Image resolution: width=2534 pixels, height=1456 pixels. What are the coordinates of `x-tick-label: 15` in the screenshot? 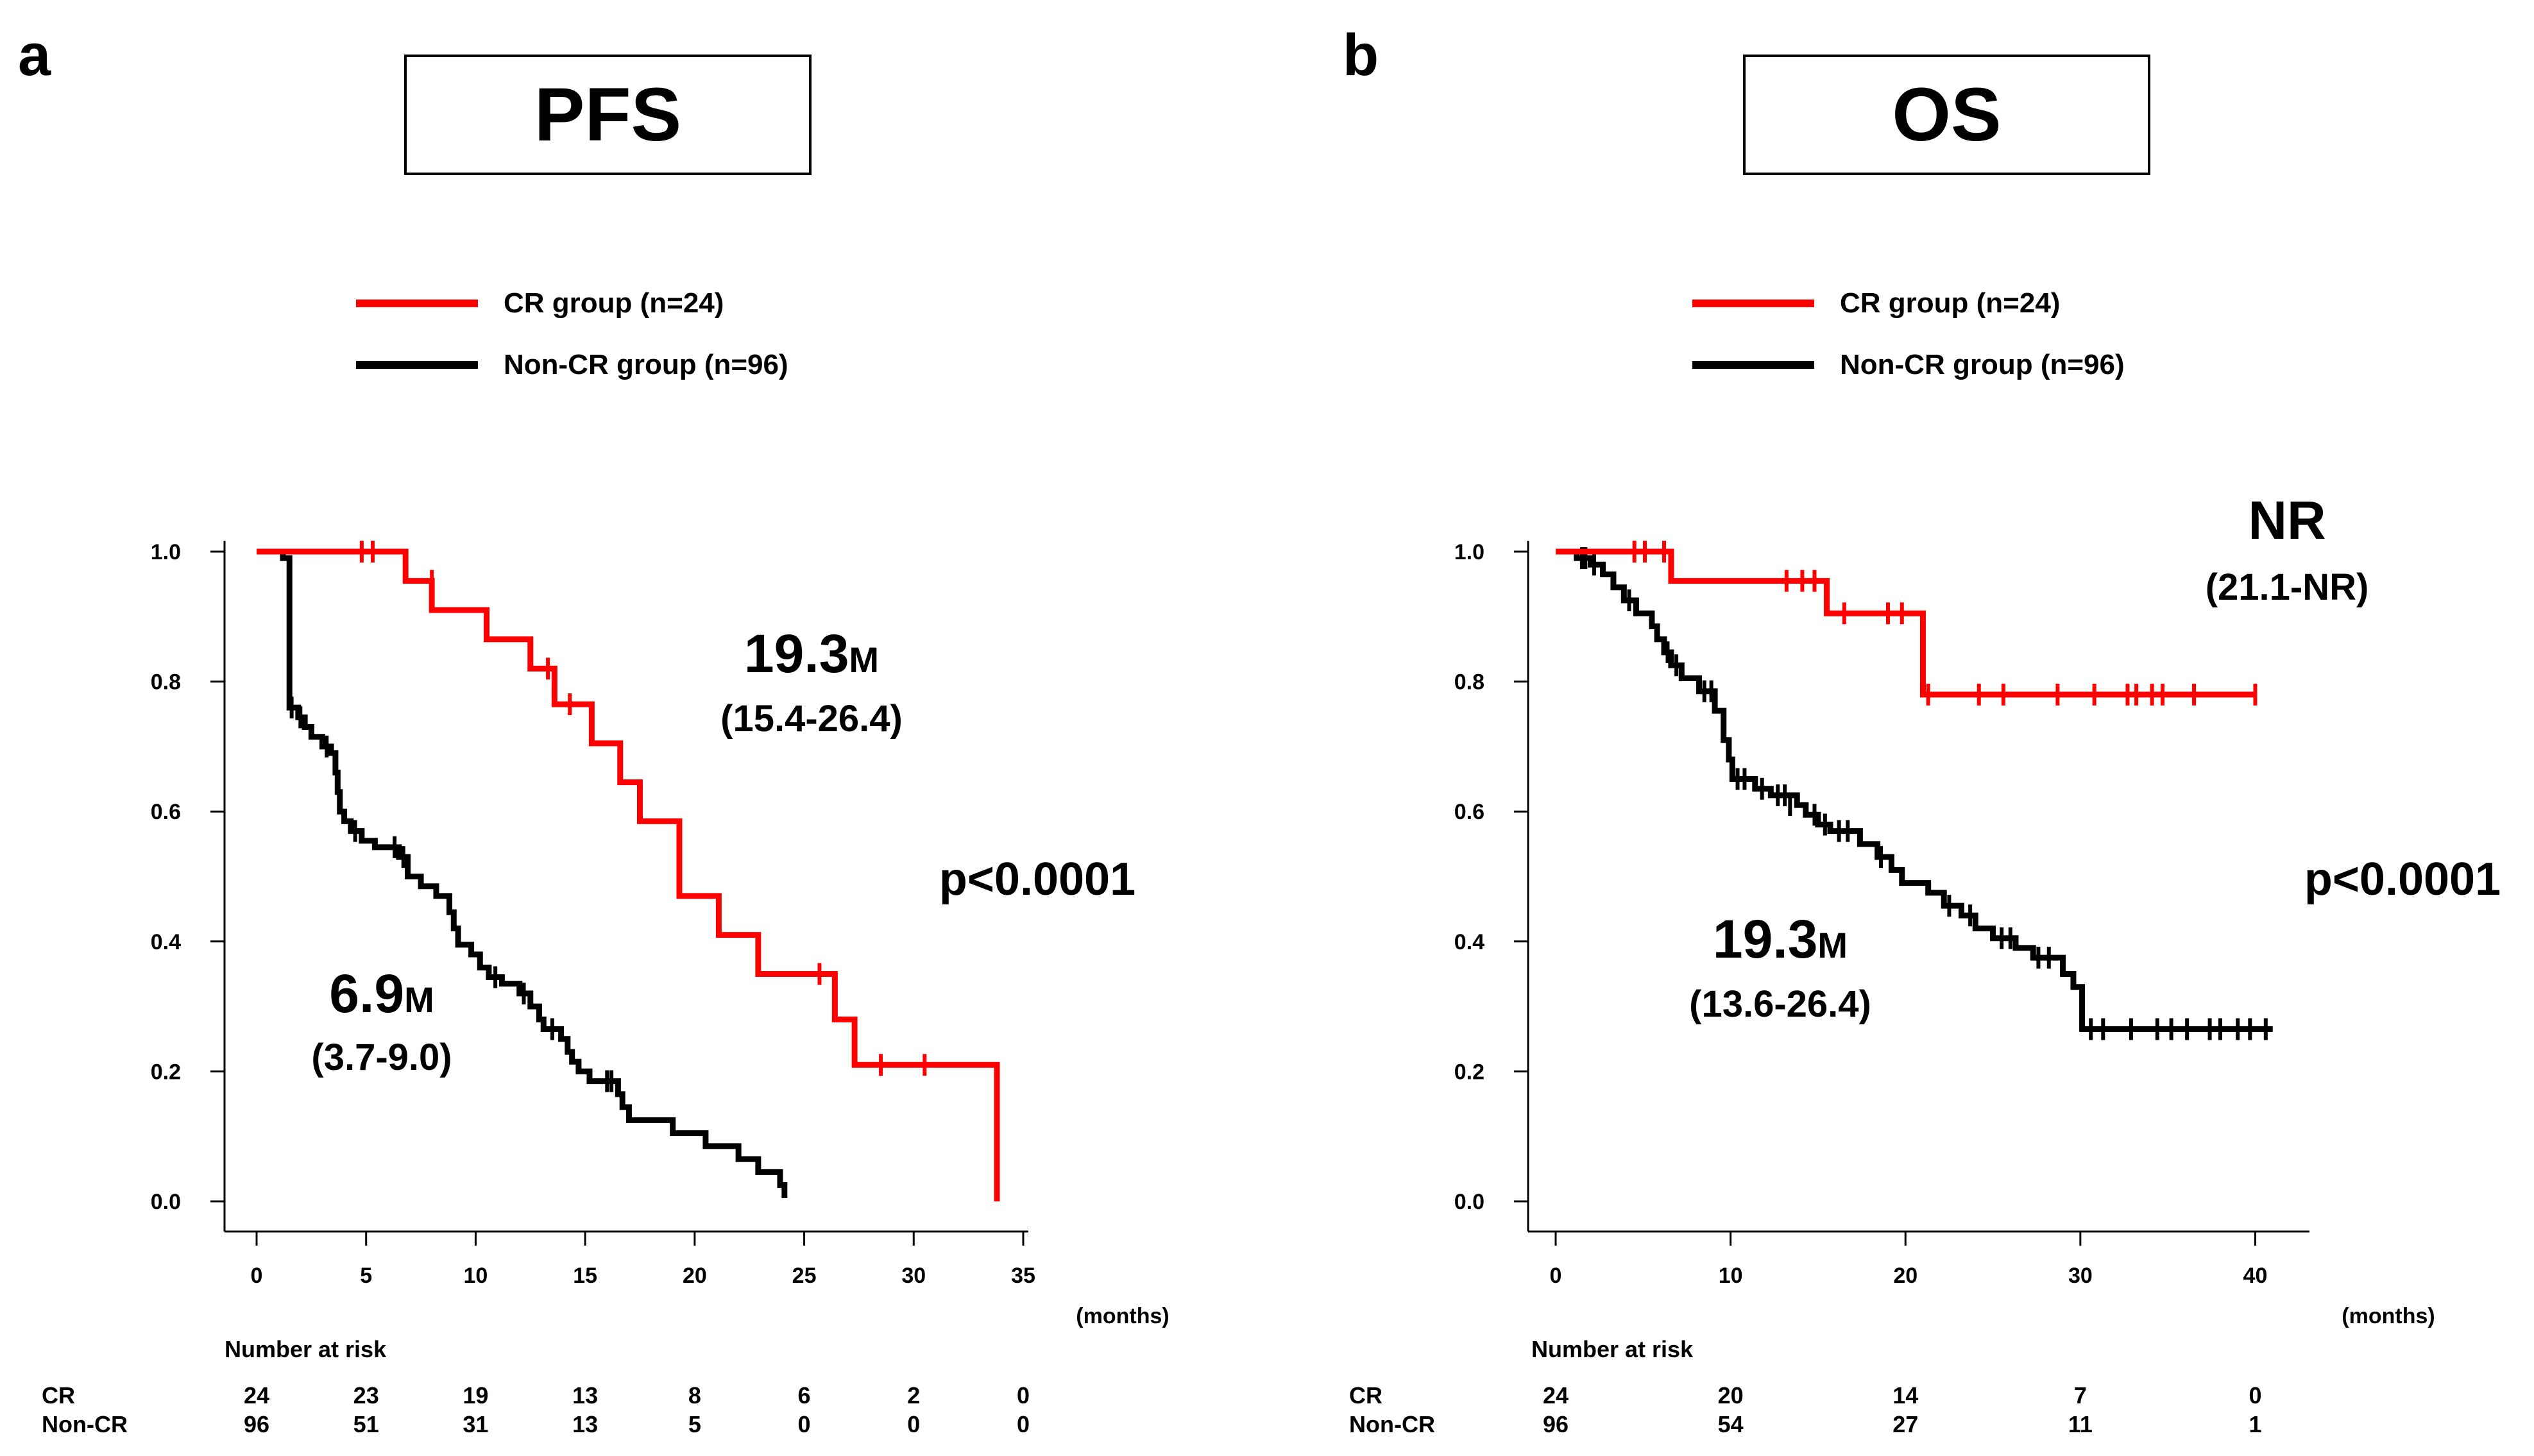 It's located at (585, 1276).